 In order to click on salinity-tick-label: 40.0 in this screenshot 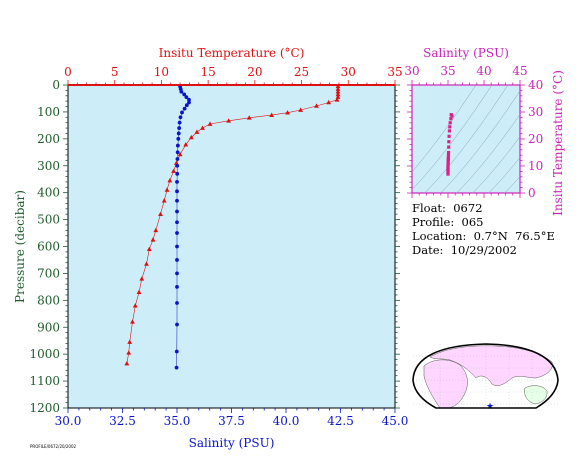, I will do `click(286, 421)`.